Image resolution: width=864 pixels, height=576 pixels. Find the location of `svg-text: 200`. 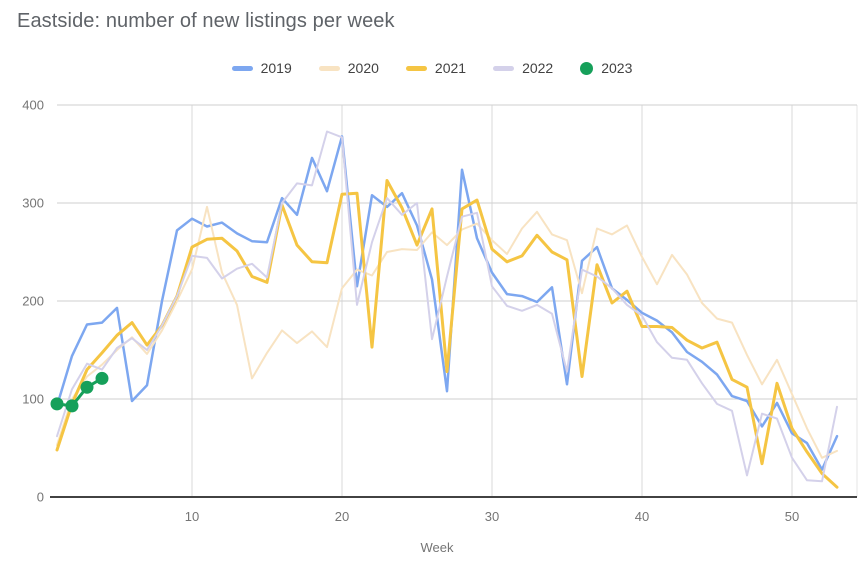

svg-text: 200 is located at coordinates (33, 301).